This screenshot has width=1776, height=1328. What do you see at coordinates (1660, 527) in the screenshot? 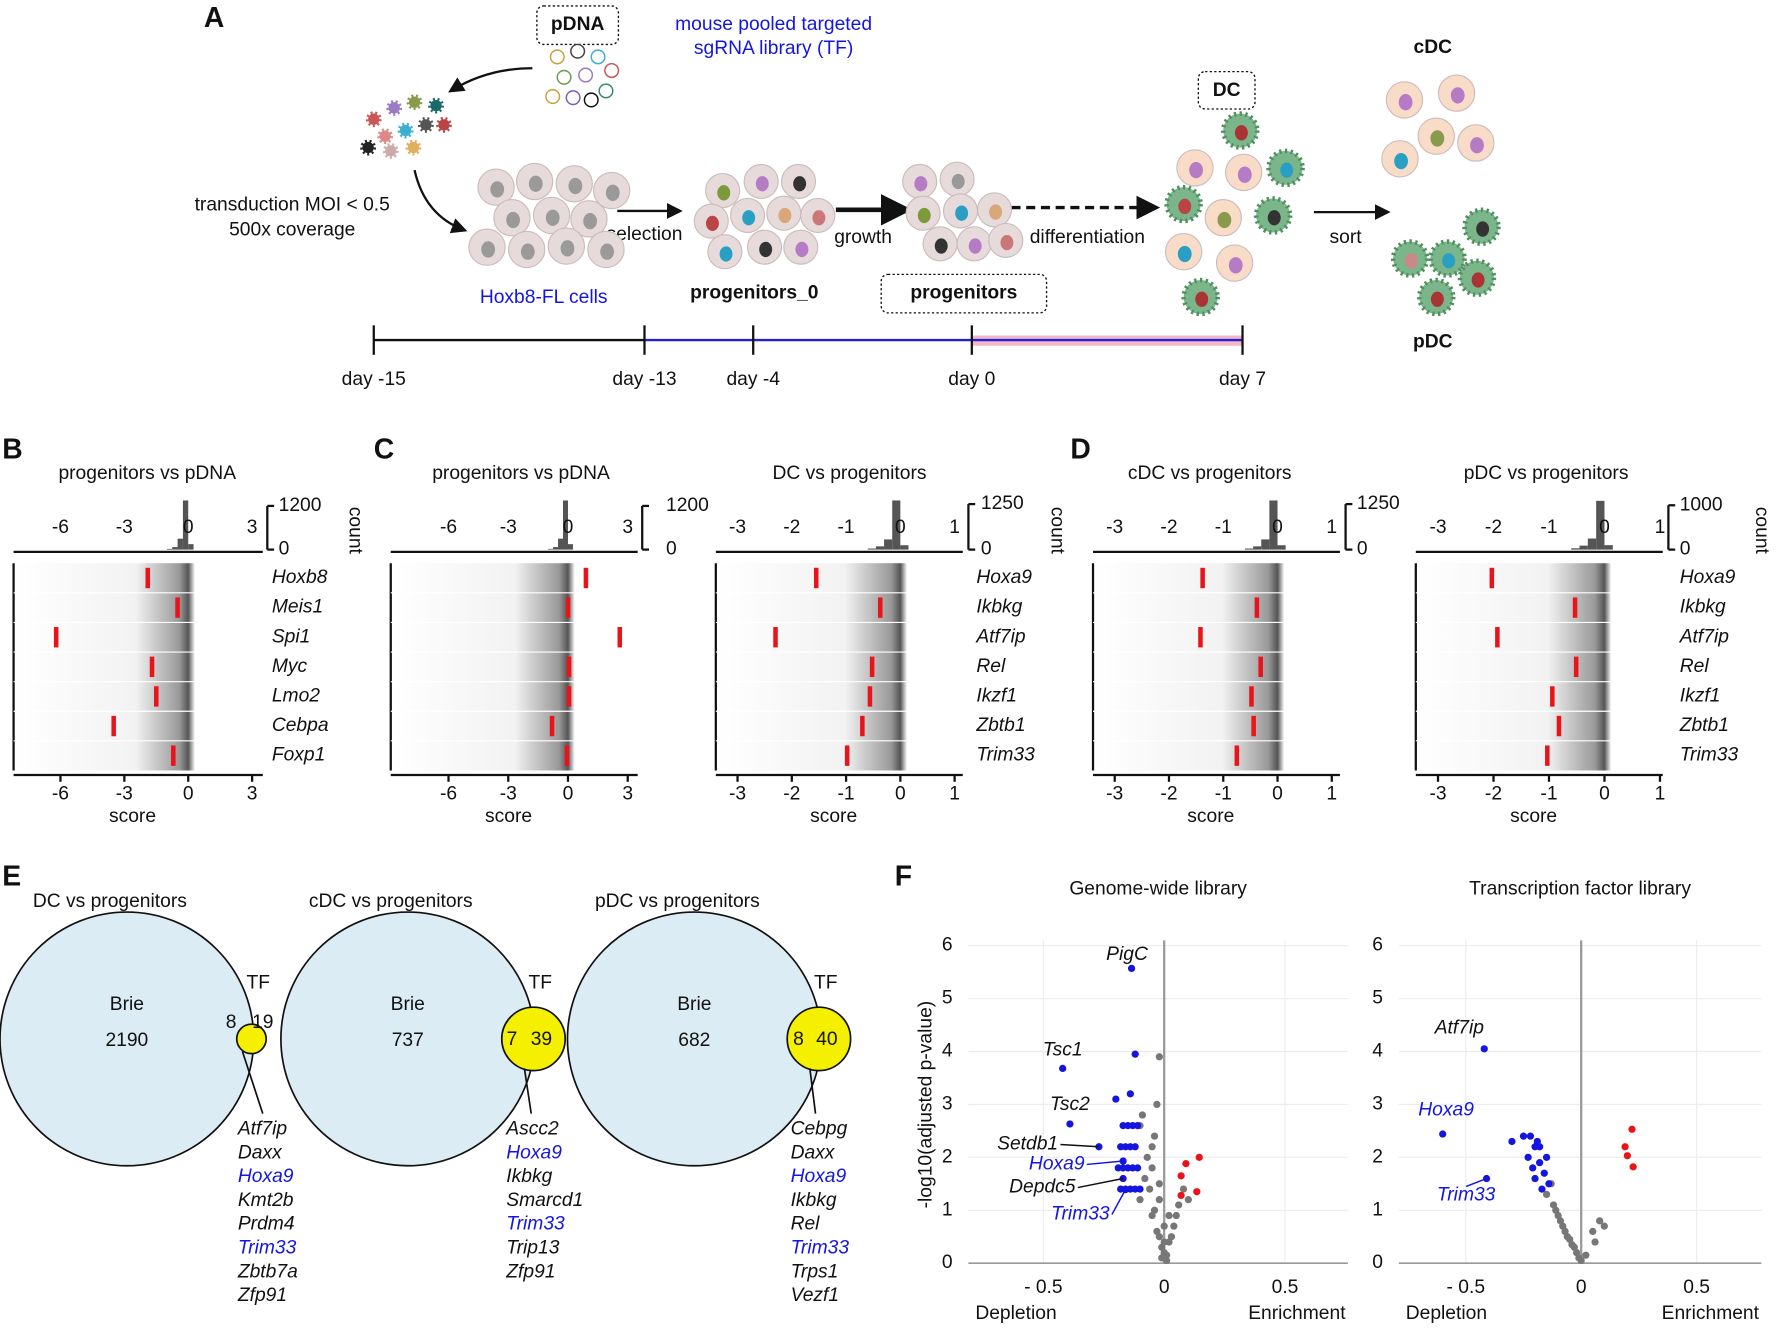
I see `hist-x-tick-label: 1` at bounding box center [1660, 527].